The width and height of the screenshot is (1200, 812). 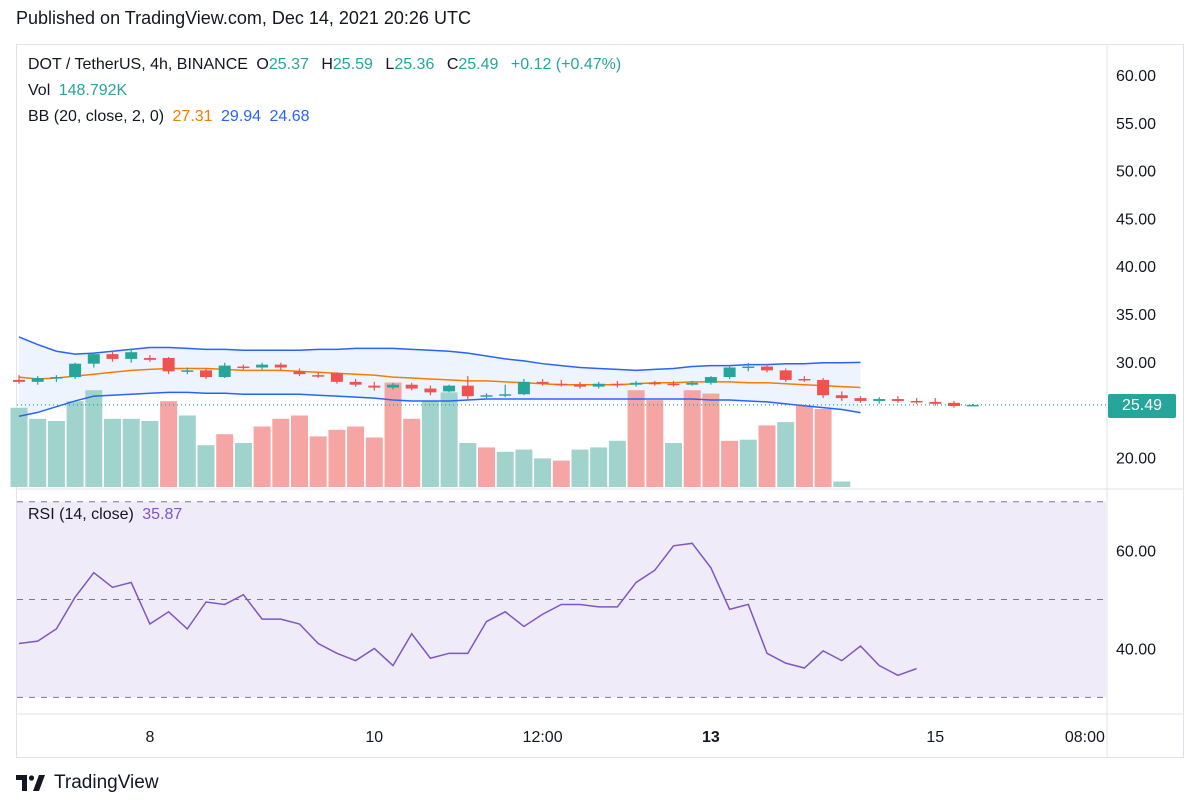 What do you see at coordinates (262, 64) in the screenshot?
I see `open-label: O` at bounding box center [262, 64].